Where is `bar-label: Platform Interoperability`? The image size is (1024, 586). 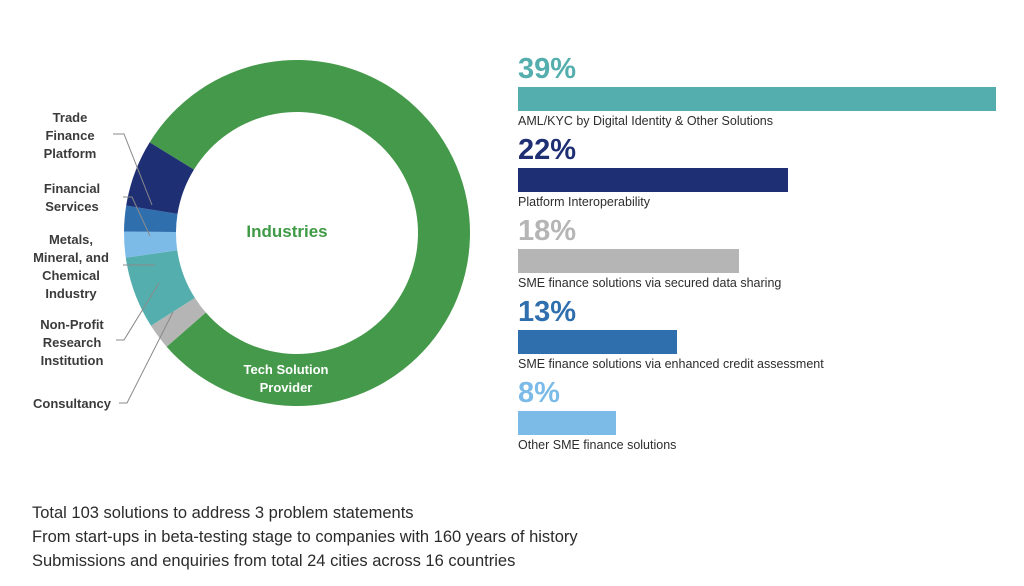
bar-label: Platform Interoperability is located at coordinates (584, 202).